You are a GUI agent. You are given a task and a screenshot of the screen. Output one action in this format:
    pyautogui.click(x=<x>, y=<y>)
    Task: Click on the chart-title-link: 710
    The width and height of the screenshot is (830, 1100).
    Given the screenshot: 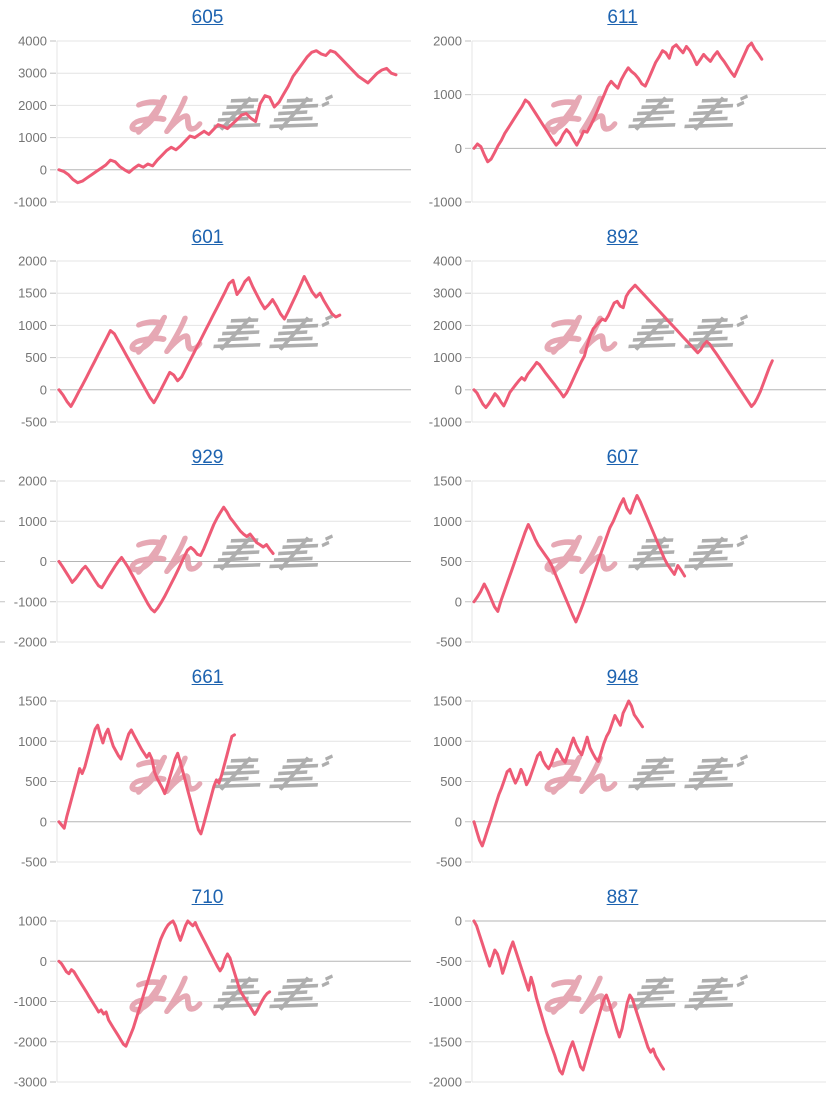 What is the action you would take?
    pyautogui.click(x=207, y=897)
    